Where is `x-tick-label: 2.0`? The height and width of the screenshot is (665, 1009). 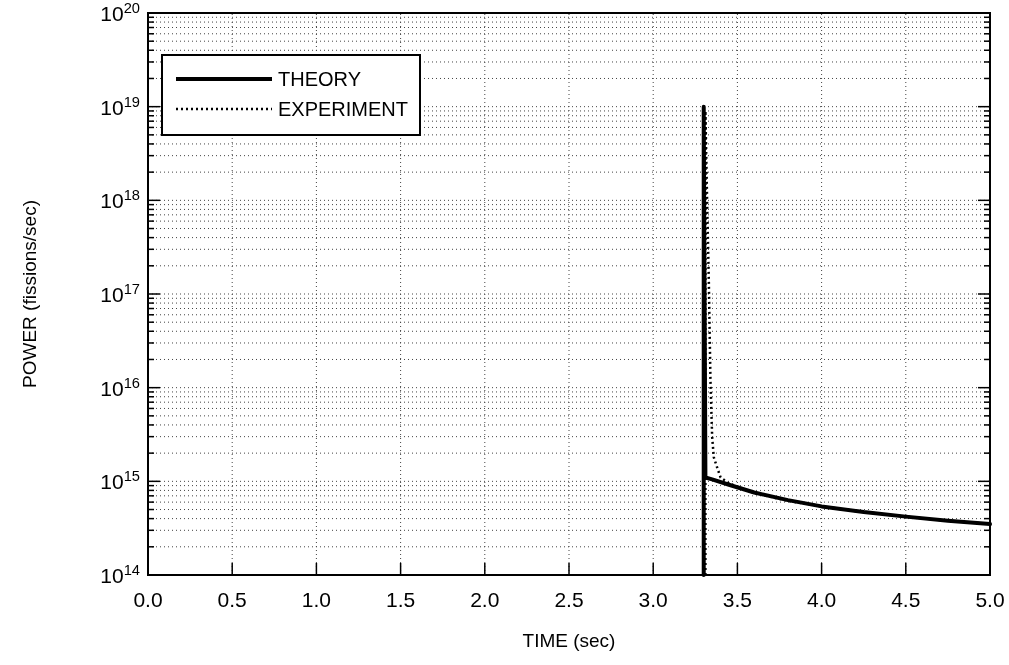 x-tick-label: 2.0 is located at coordinates (485, 599).